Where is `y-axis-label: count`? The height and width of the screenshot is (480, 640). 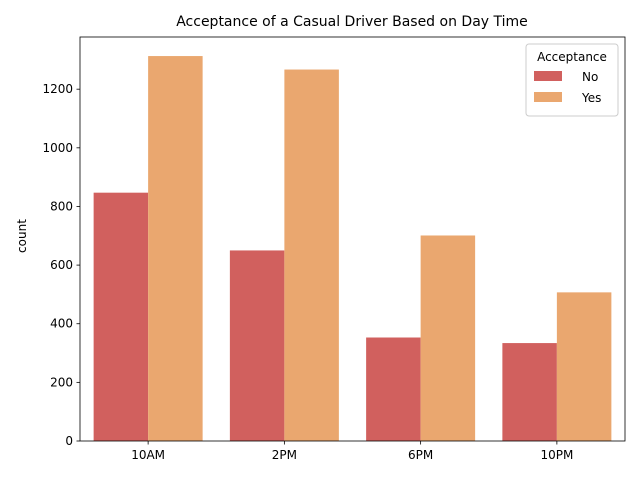
y-axis-label: count is located at coordinates (22, 236).